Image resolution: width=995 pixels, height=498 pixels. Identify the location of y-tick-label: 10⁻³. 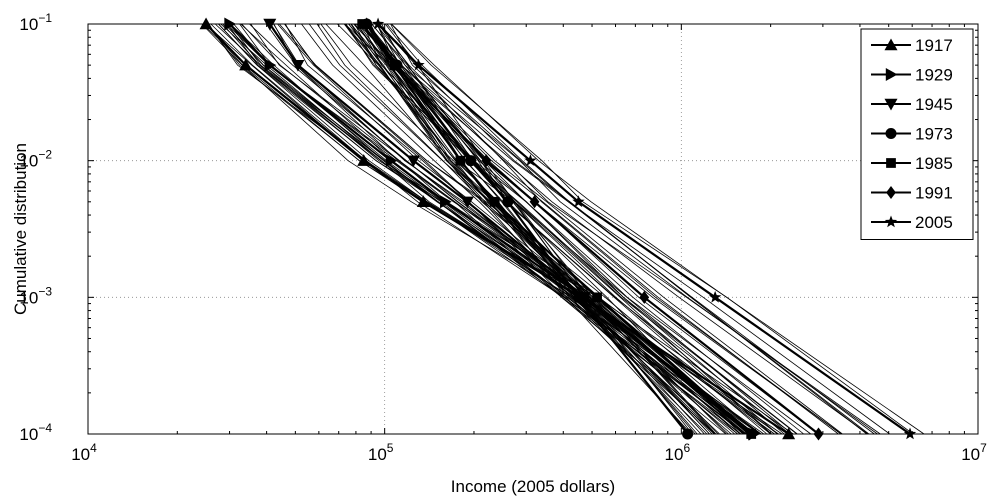
(35, 295).